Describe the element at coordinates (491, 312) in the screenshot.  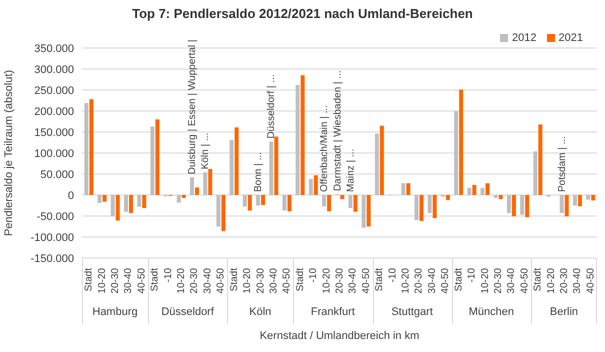
I see `text: München` at that location.